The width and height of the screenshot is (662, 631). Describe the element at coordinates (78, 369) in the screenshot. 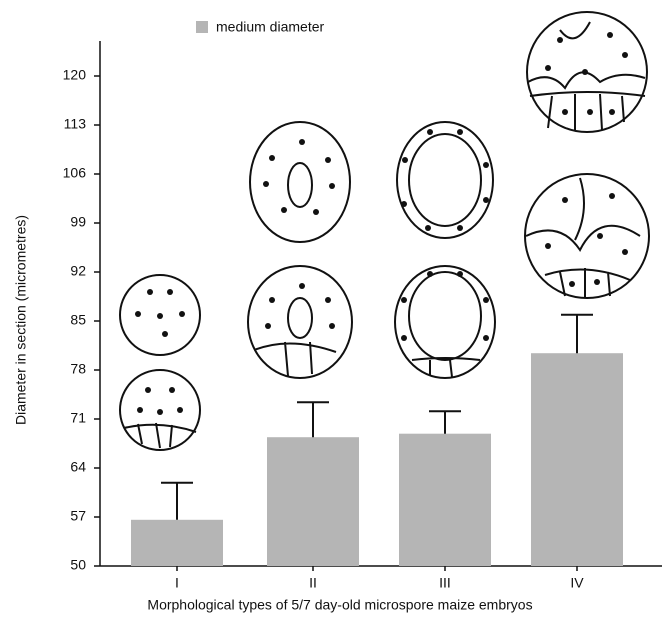

I see `y-tick-label: 78` at that location.